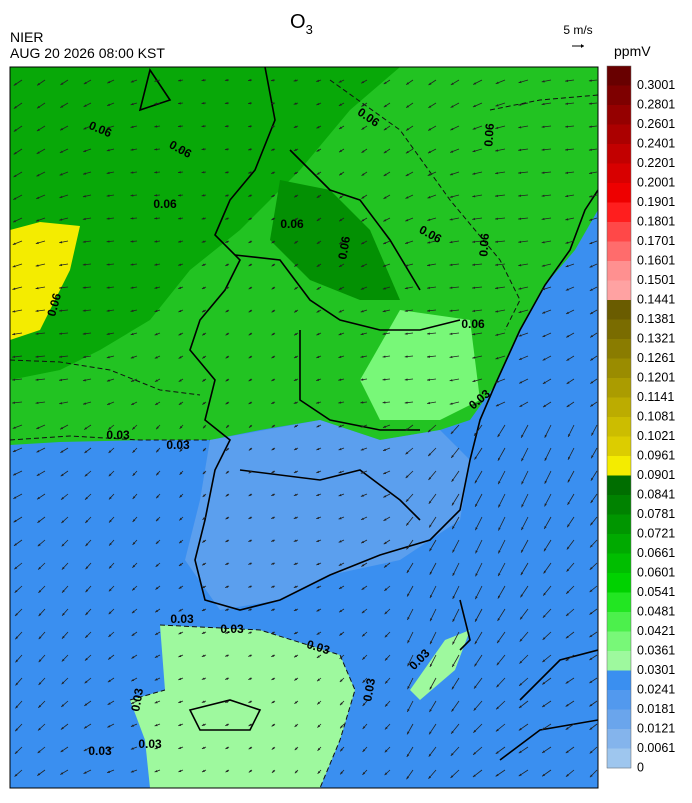 This screenshot has width=692, height=803. I want to click on colorbar-label: 0.2801, so click(656, 104).